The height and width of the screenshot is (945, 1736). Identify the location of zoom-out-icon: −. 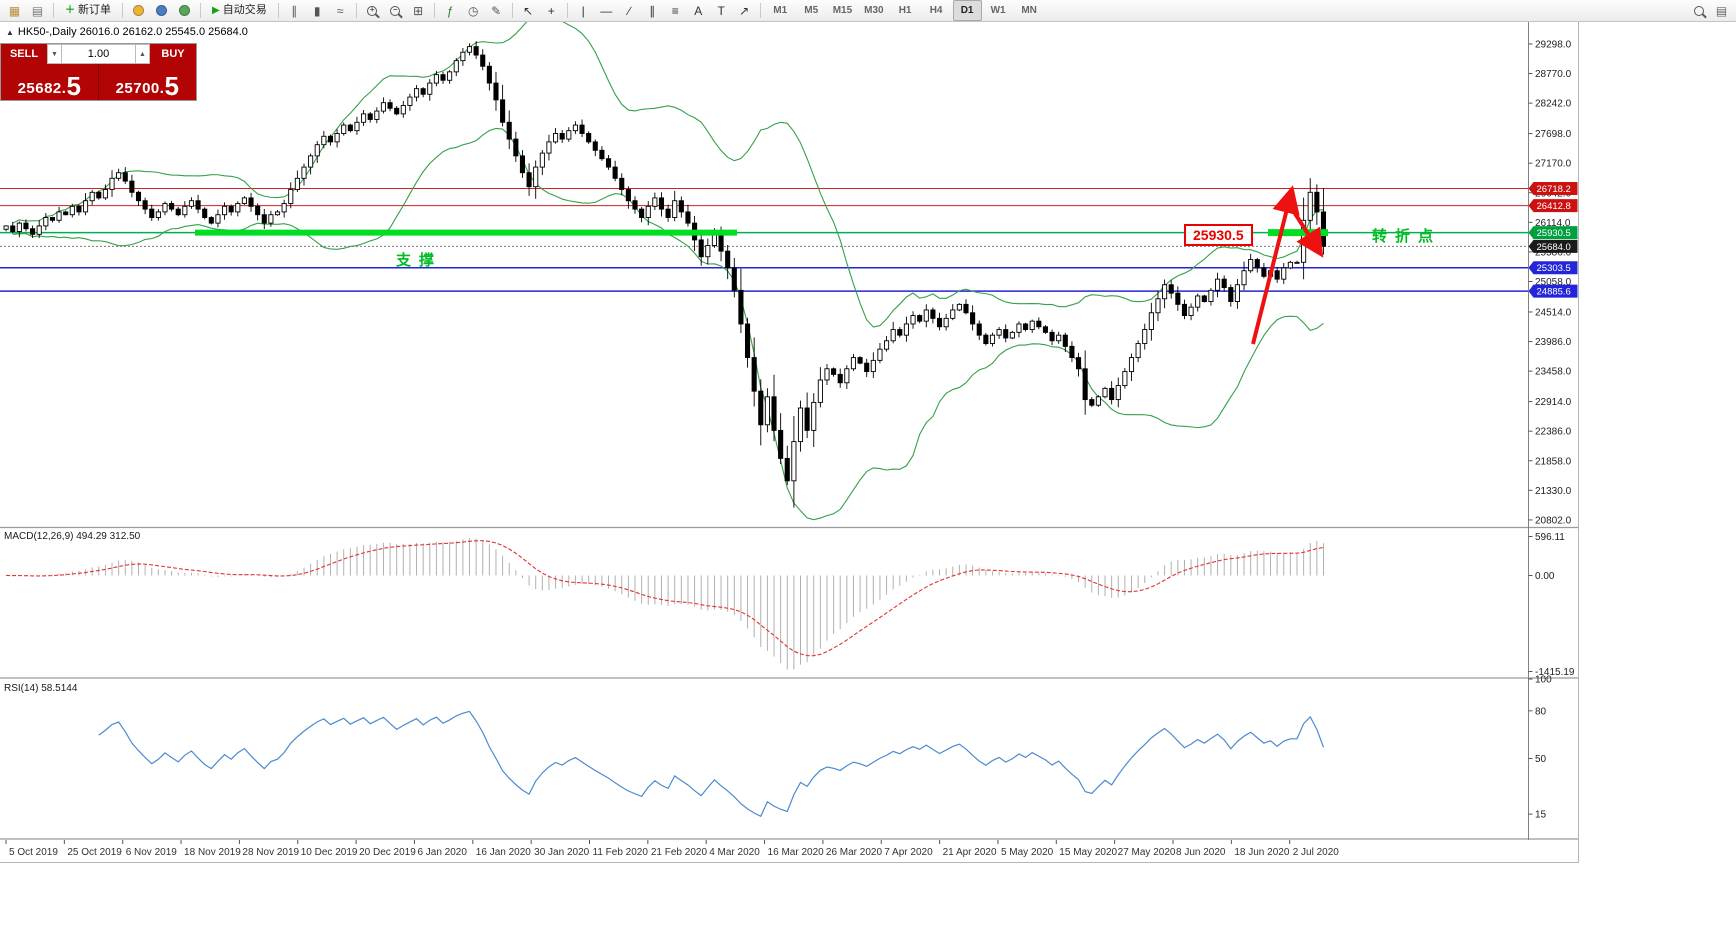
(395, 10).